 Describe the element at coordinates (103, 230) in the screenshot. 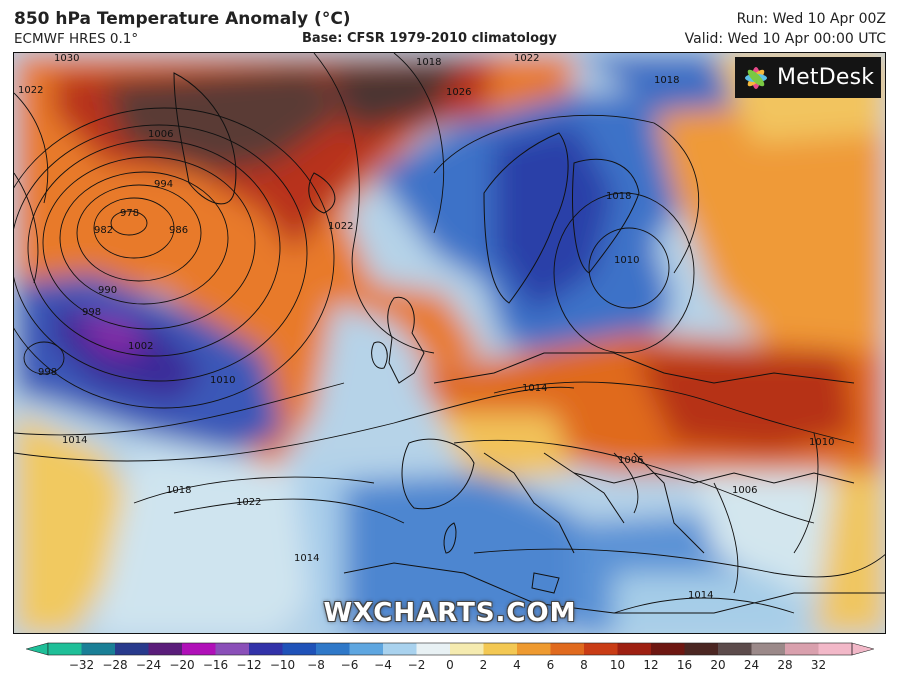

I see `isobar-label: 982` at that location.